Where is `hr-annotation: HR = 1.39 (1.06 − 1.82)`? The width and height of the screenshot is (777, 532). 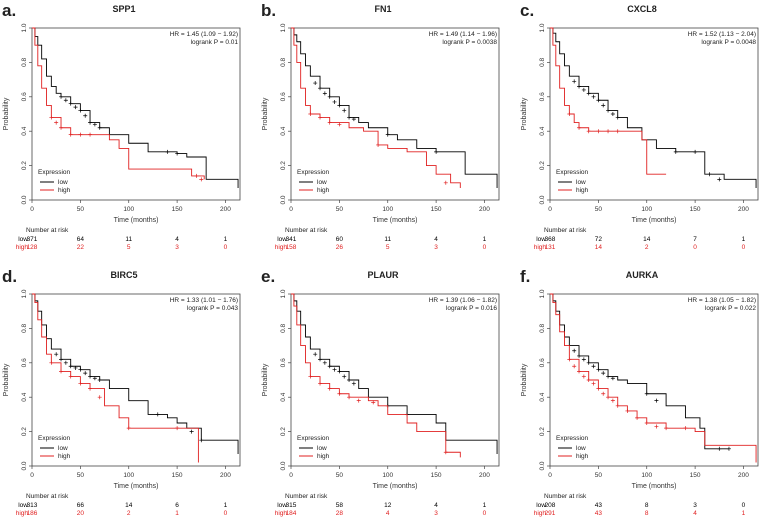
hr-annotation: HR = 1.39 (1.06 − 1.82) is located at coordinates (463, 300).